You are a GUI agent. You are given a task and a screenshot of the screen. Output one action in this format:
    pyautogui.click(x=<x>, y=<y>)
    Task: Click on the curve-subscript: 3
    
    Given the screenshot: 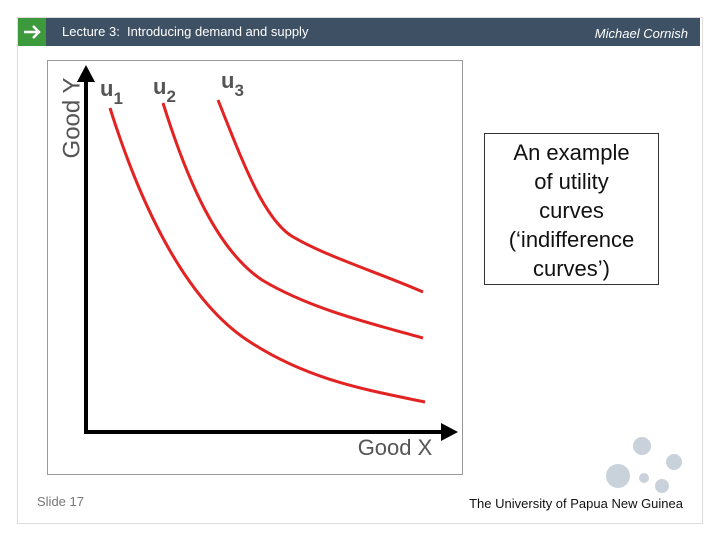 What is the action you would take?
    pyautogui.click(x=238, y=90)
    